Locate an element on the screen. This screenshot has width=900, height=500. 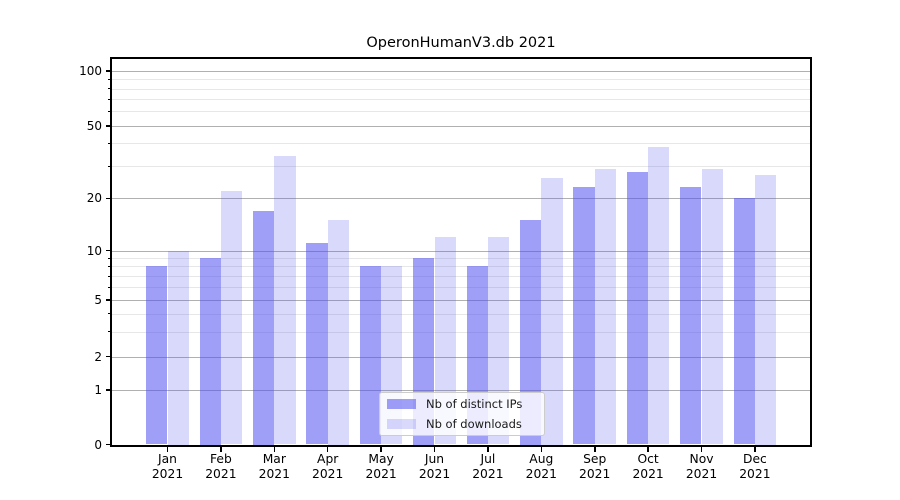
bar-distinct-ips-feb-2021 is located at coordinates (210, 351).